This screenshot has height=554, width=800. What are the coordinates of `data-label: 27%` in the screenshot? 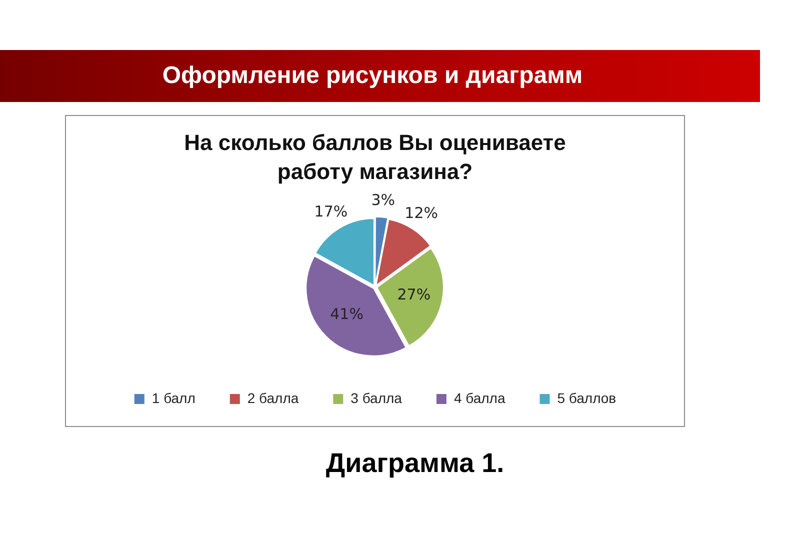 It's located at (414, 295).